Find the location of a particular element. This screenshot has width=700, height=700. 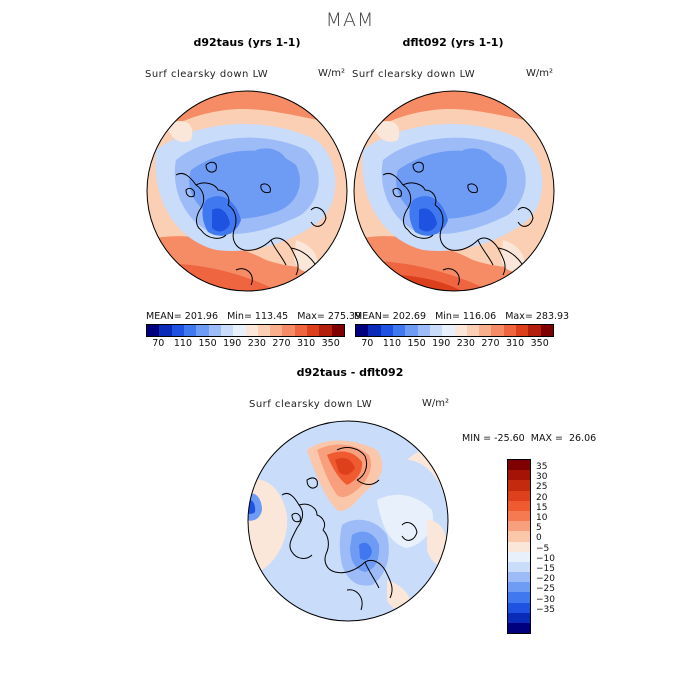

panel-2-max: Max= 283.93 is located at coordinates (537, 316).